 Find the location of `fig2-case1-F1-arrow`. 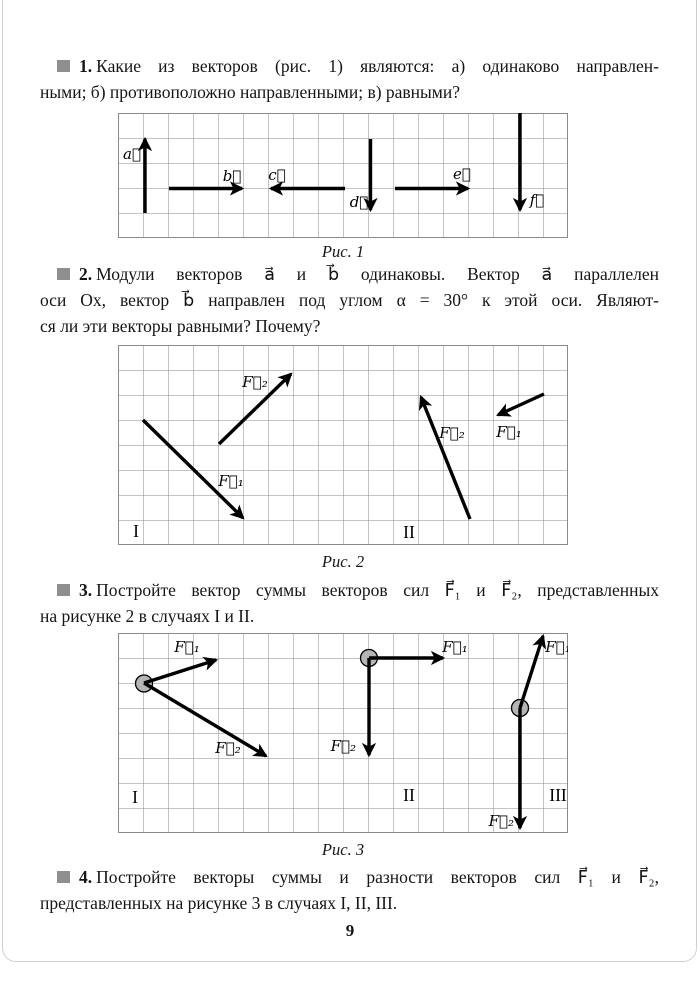

fig2-case1-F1-arrow is located at coordinates (193, 469).